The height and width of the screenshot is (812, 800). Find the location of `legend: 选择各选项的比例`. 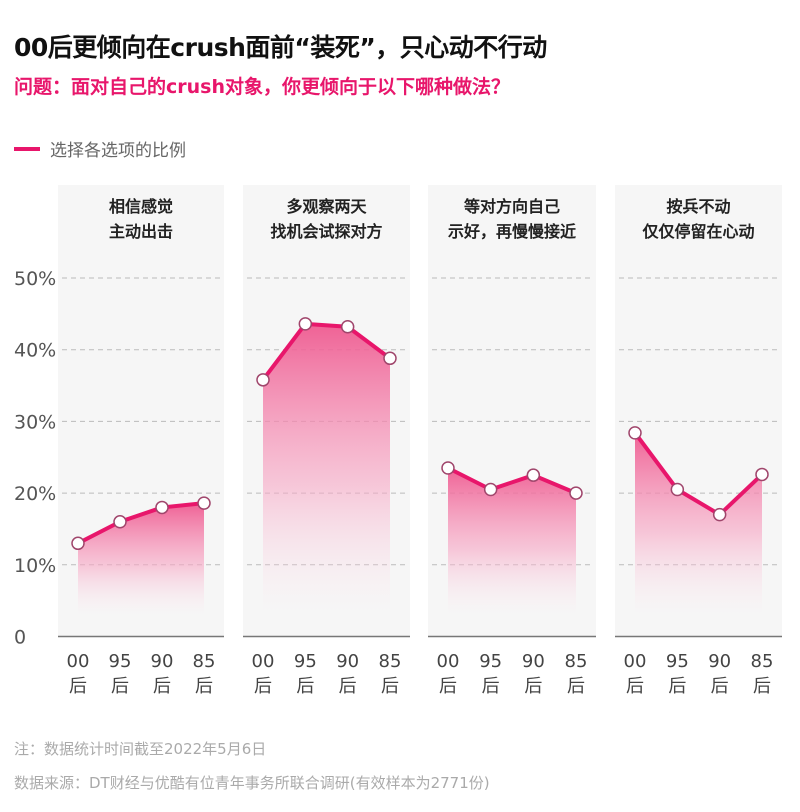

legend: 选择各选项的比例 is located at coordinates (100, 148).